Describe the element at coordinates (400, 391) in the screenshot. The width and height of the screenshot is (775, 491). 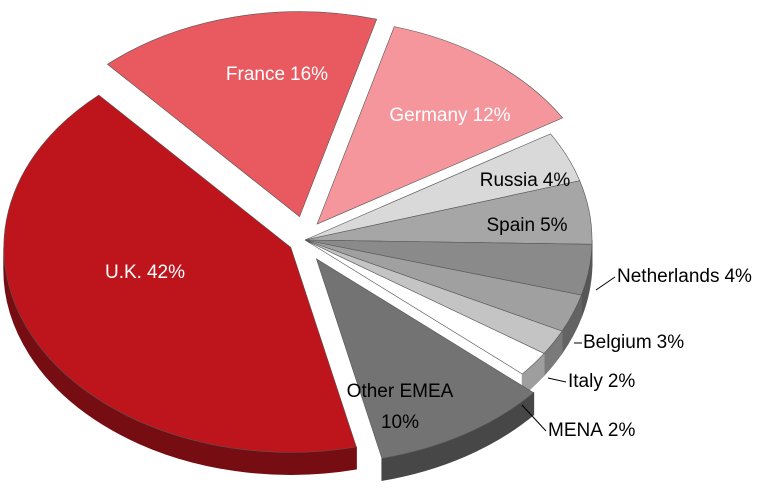
I see `category-label: Other EMEA` at that location.